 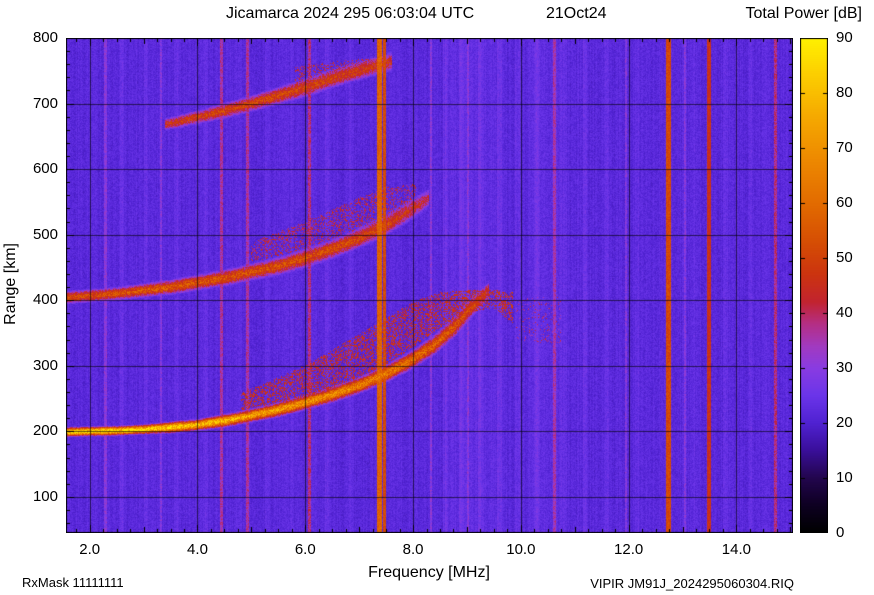 What do you see at coordinates (45, 37) in the screenshot?
I see `y-tick-label: 800` at bounding box center [45, 37].